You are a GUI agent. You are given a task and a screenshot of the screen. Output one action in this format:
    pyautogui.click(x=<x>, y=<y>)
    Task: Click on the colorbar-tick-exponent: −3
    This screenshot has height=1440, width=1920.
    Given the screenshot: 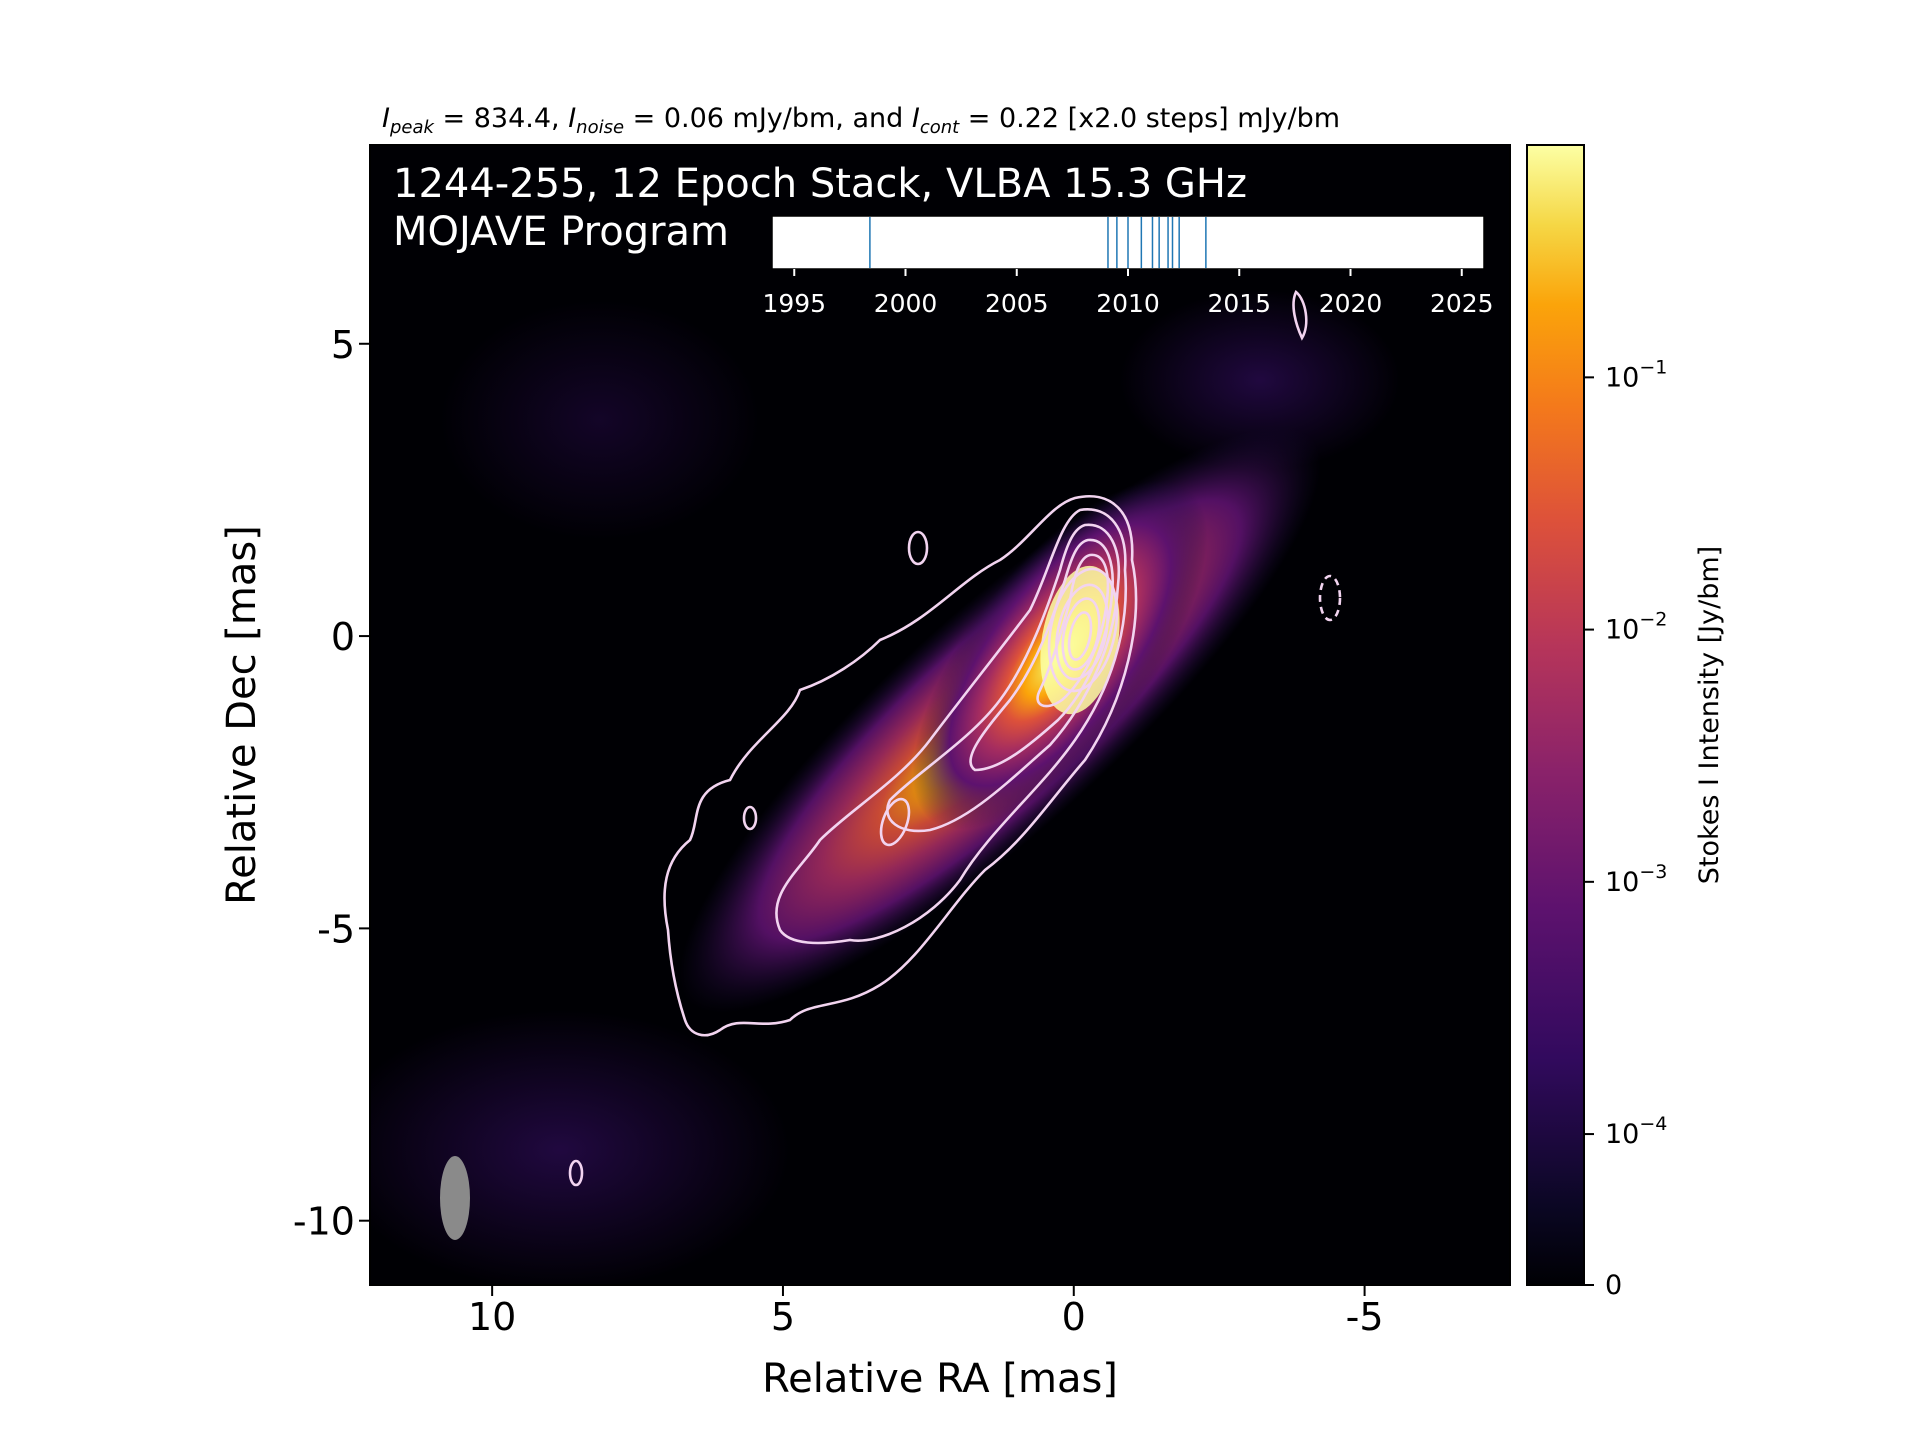 What is the action you would take?
    pyautogui.click(x=1653, y=872)
    